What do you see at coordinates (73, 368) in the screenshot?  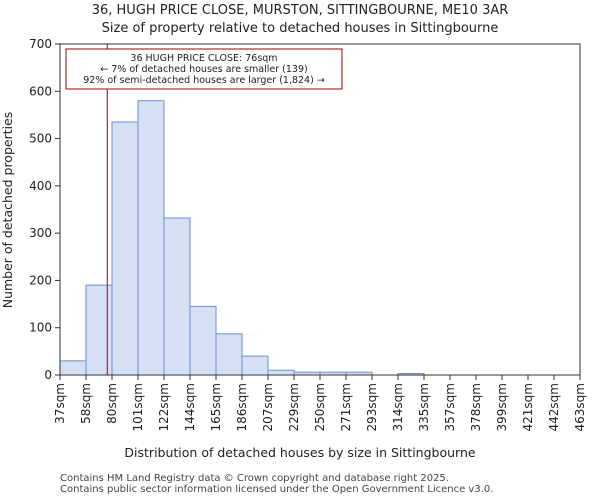 I see `bar-37sqm` at bounding box center [73, 368].